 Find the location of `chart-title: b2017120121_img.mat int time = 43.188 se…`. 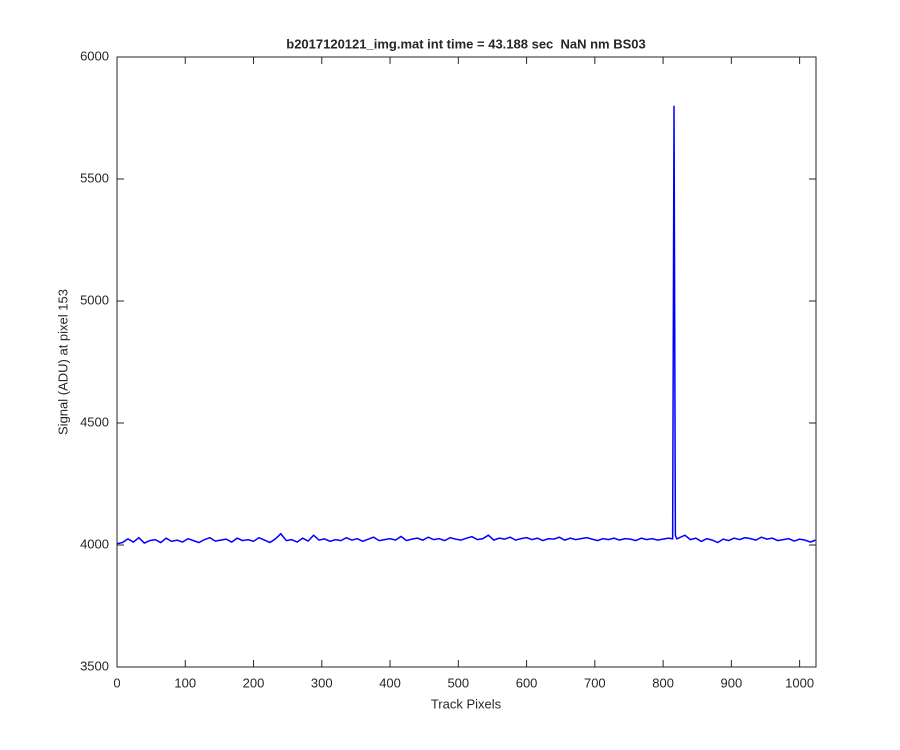

chart-title: b2017120121_img.mat int time = 43.188 se… is located at coordinates (466, 43).